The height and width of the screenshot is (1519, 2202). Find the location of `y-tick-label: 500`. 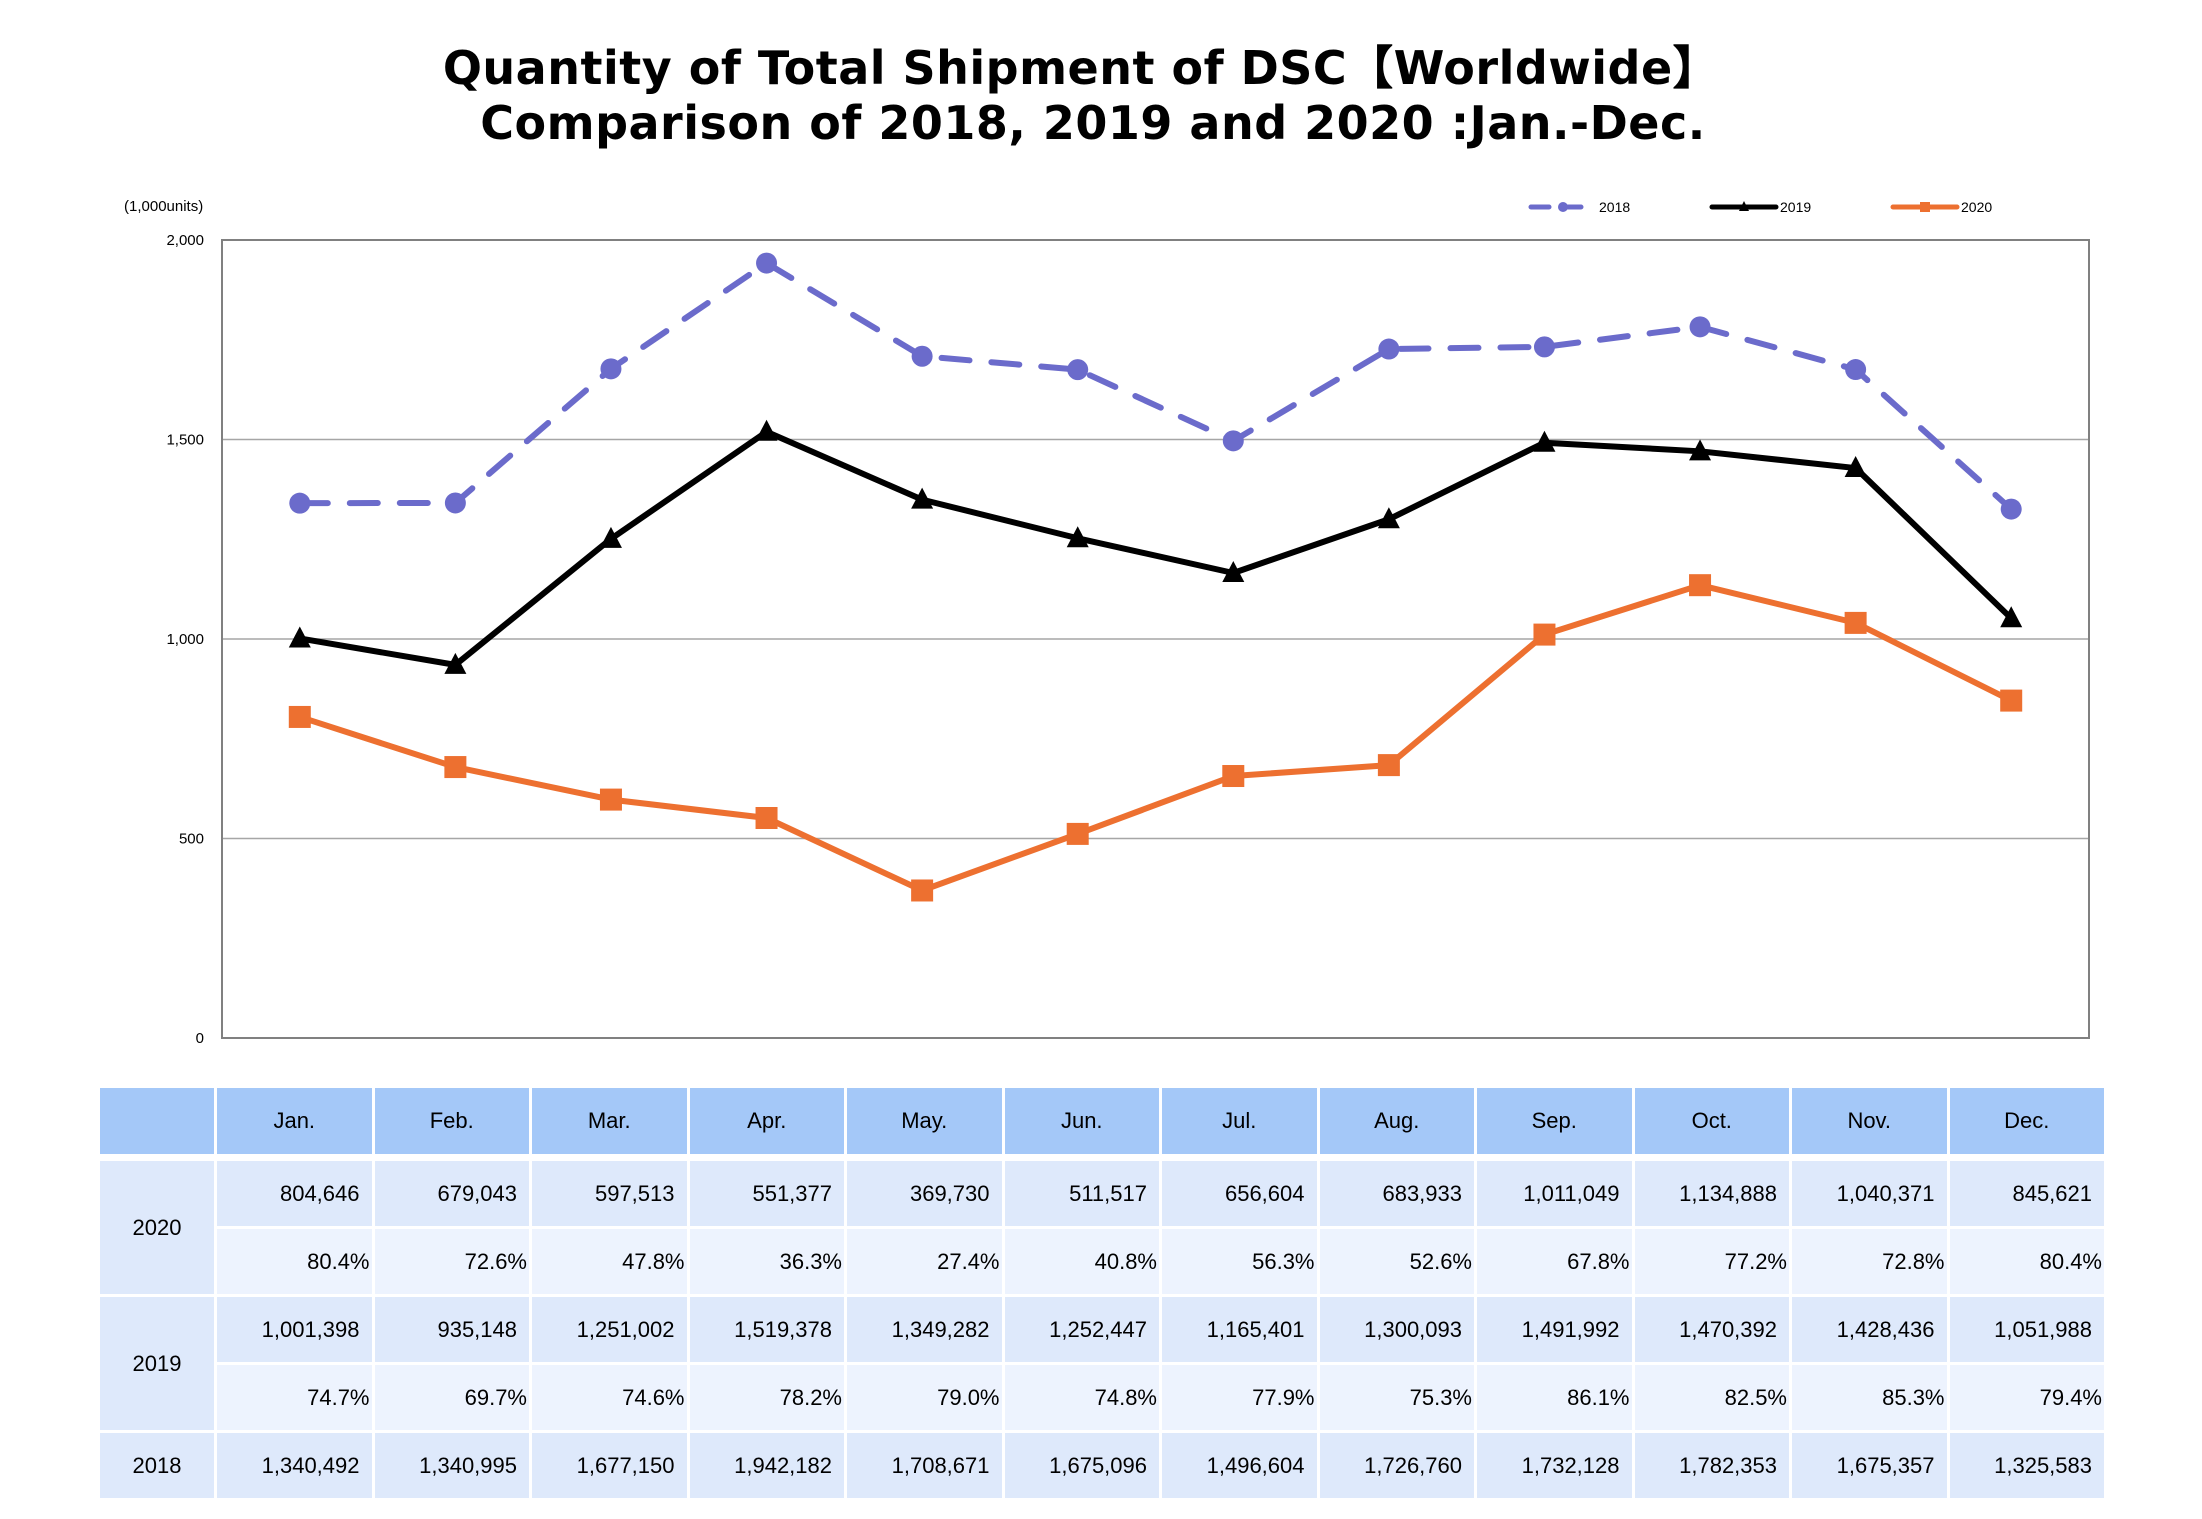

y-tick-label: 500 is located at coordinates (191, 839).